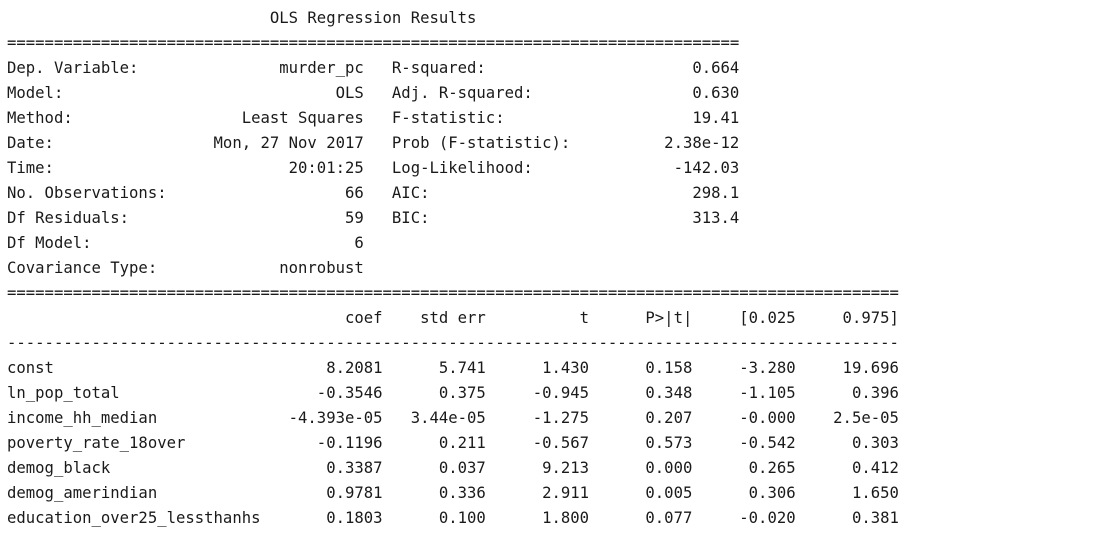  I want to click on coef-table-header: coef std err t P>|t| [0.025 0.975], so click(453, 318).